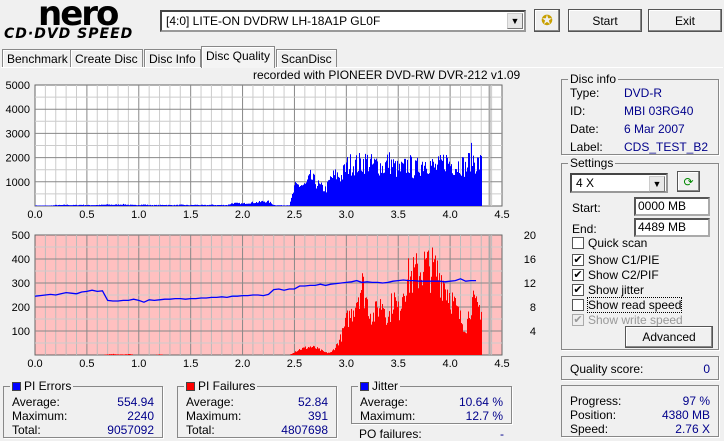  Describe the element at coordinates (431, 434) in the screenshot. I see `po-failures-row: PO failures: -` at that location.